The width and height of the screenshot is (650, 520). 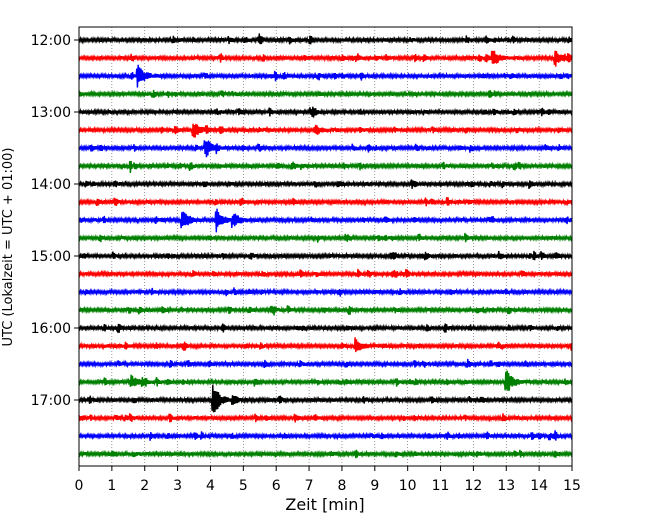 What do you see at coordinates (324, 504) in the screenshot?
I see `x-axis-label: Zeit [min]` at bounding box center [324, 504].